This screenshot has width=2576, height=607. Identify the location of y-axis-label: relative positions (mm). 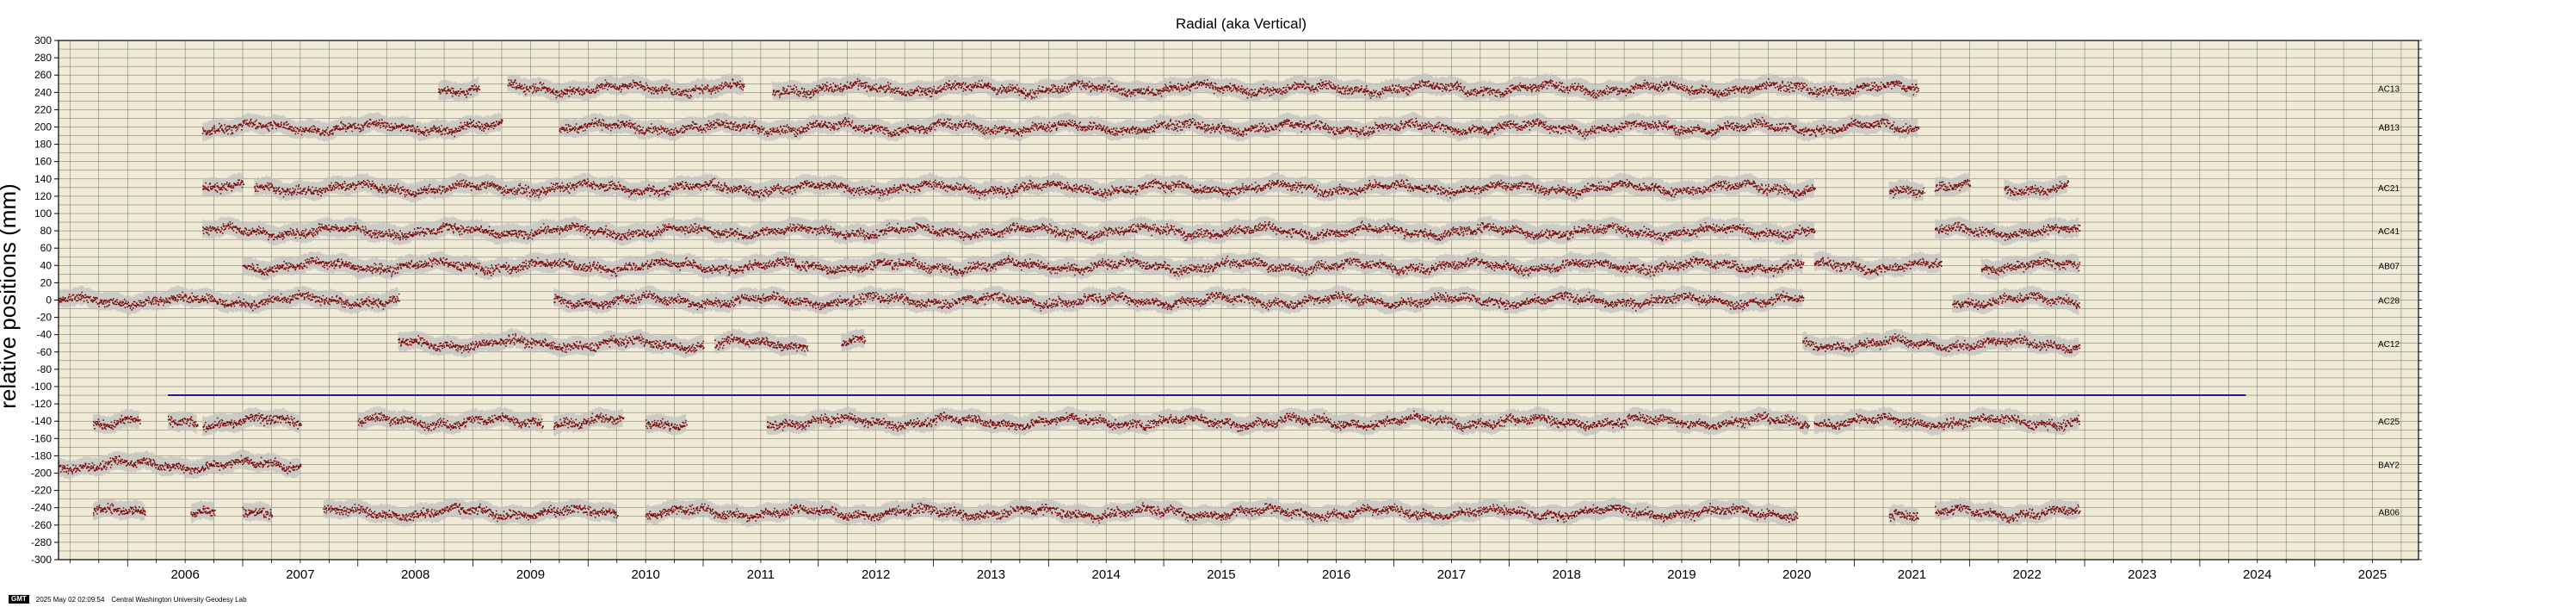
(10, 296).